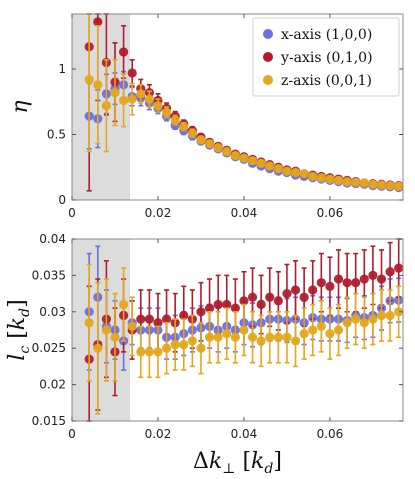 The image size is (415, 479). I want to click on y-tick-label: 0.5, so click(56, 135).